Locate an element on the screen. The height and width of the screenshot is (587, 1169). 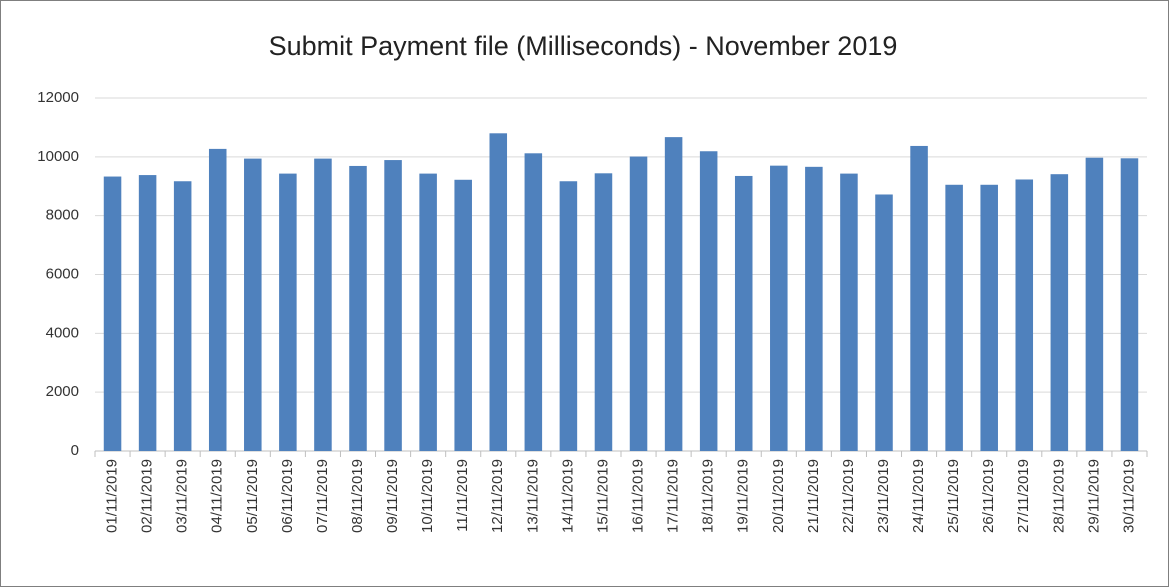
x-tick-label: 14/11/2019 is located at coordinates (567, 496).